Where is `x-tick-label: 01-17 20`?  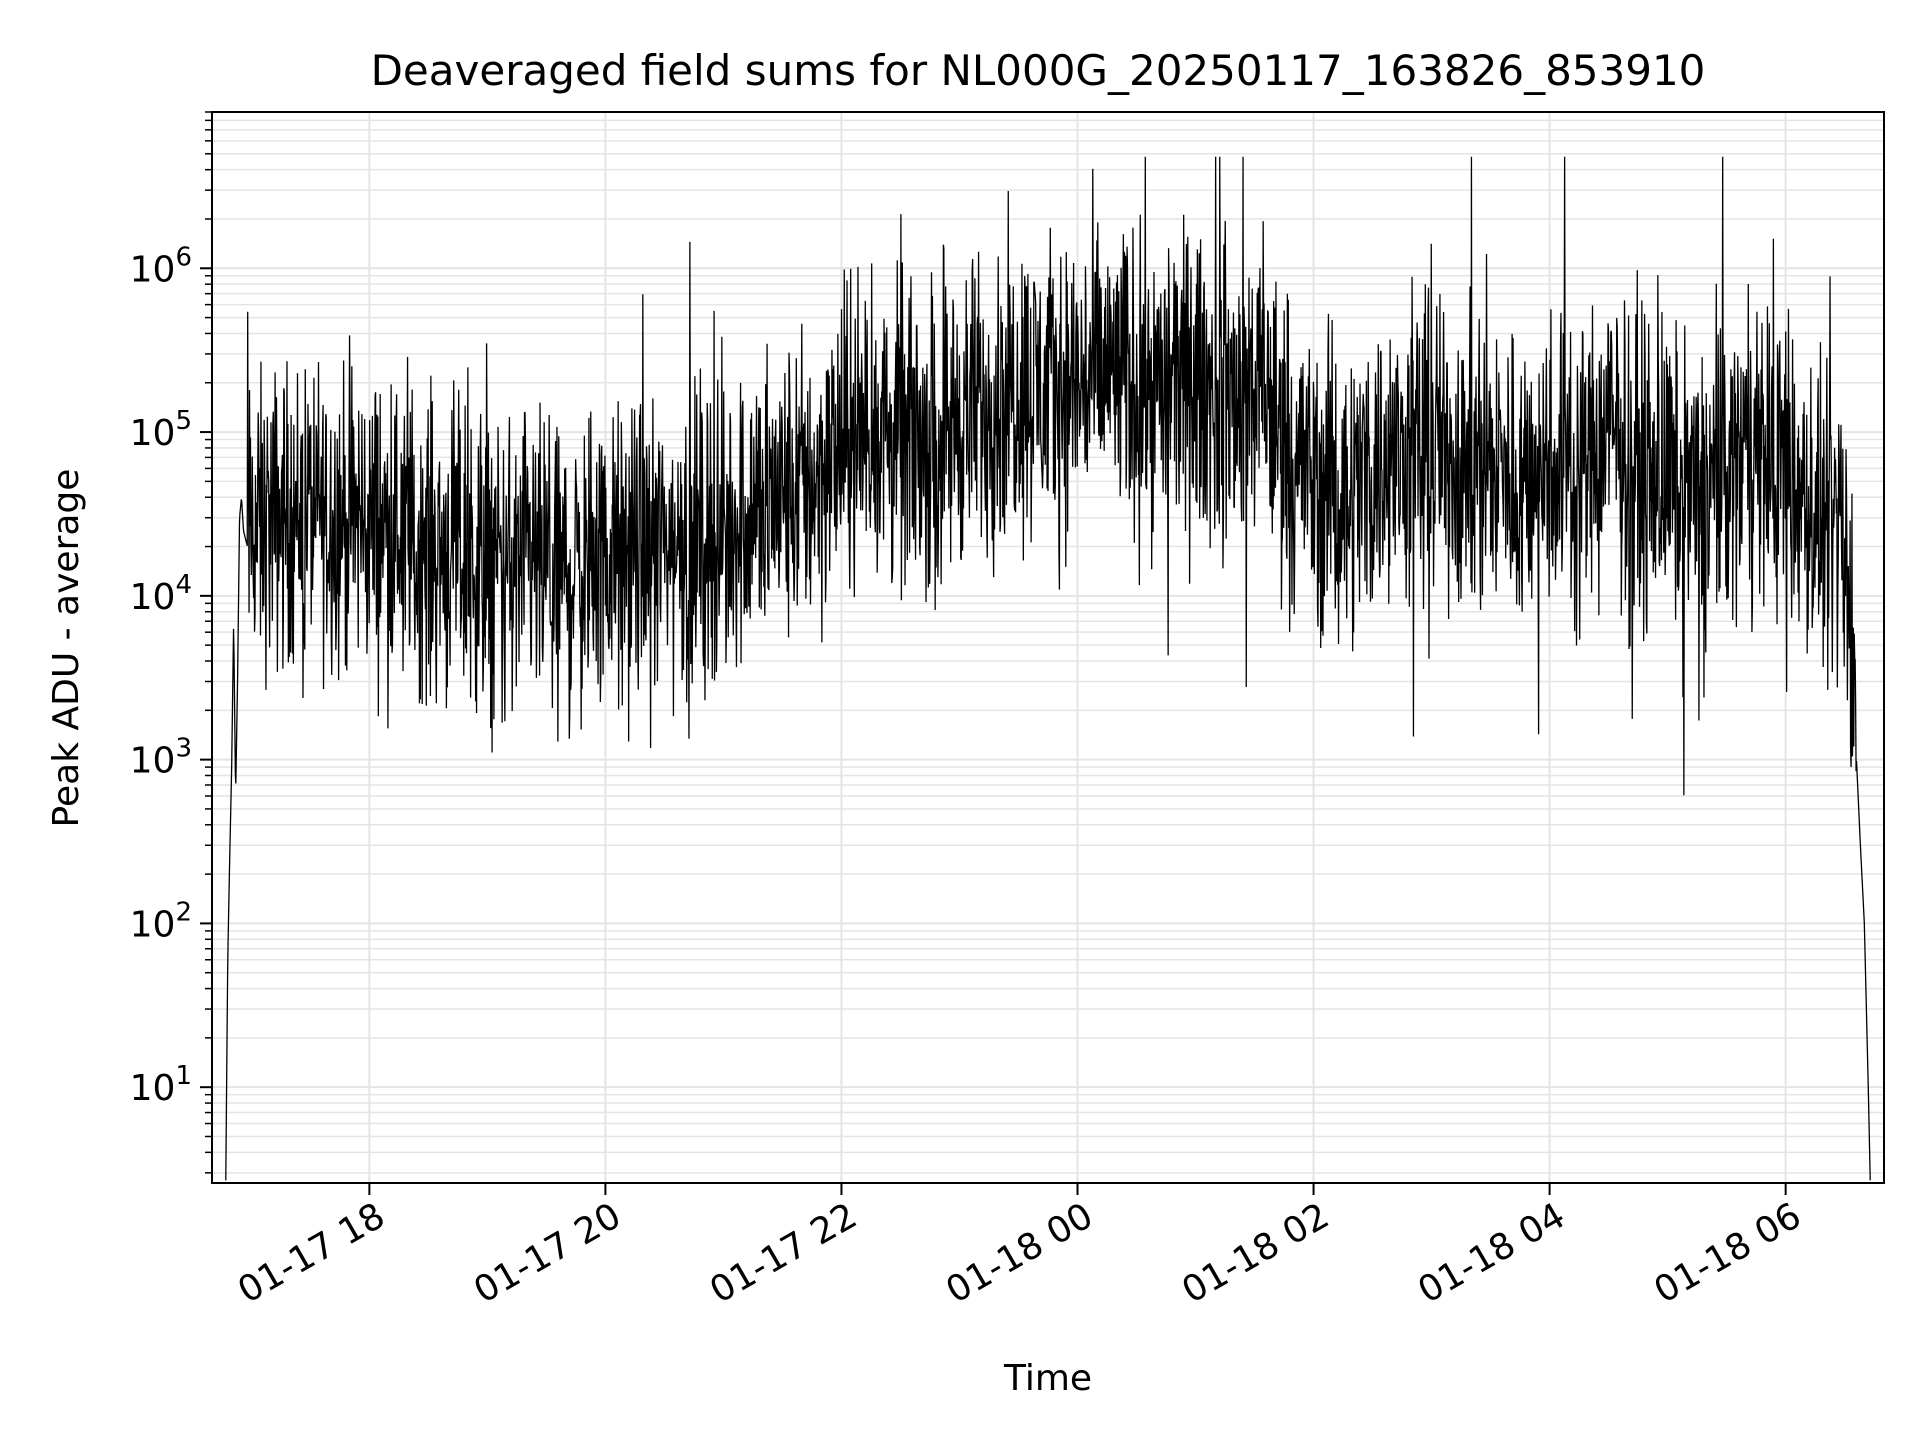
x-tick-label: 01-17 20 is located at coordinates (547, 1253).